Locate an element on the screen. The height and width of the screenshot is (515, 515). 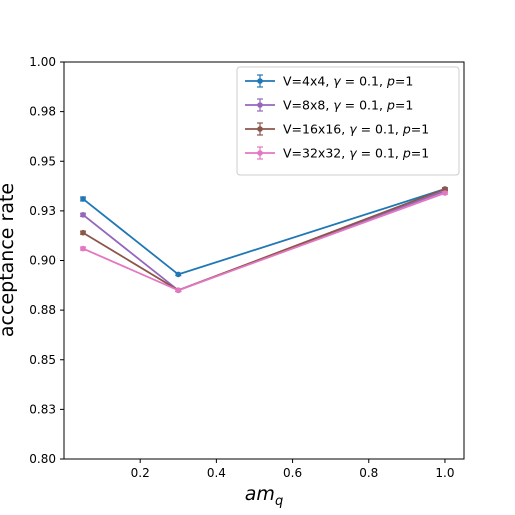
y-tick-label: 0.83 is located at coordinates (42, 409).